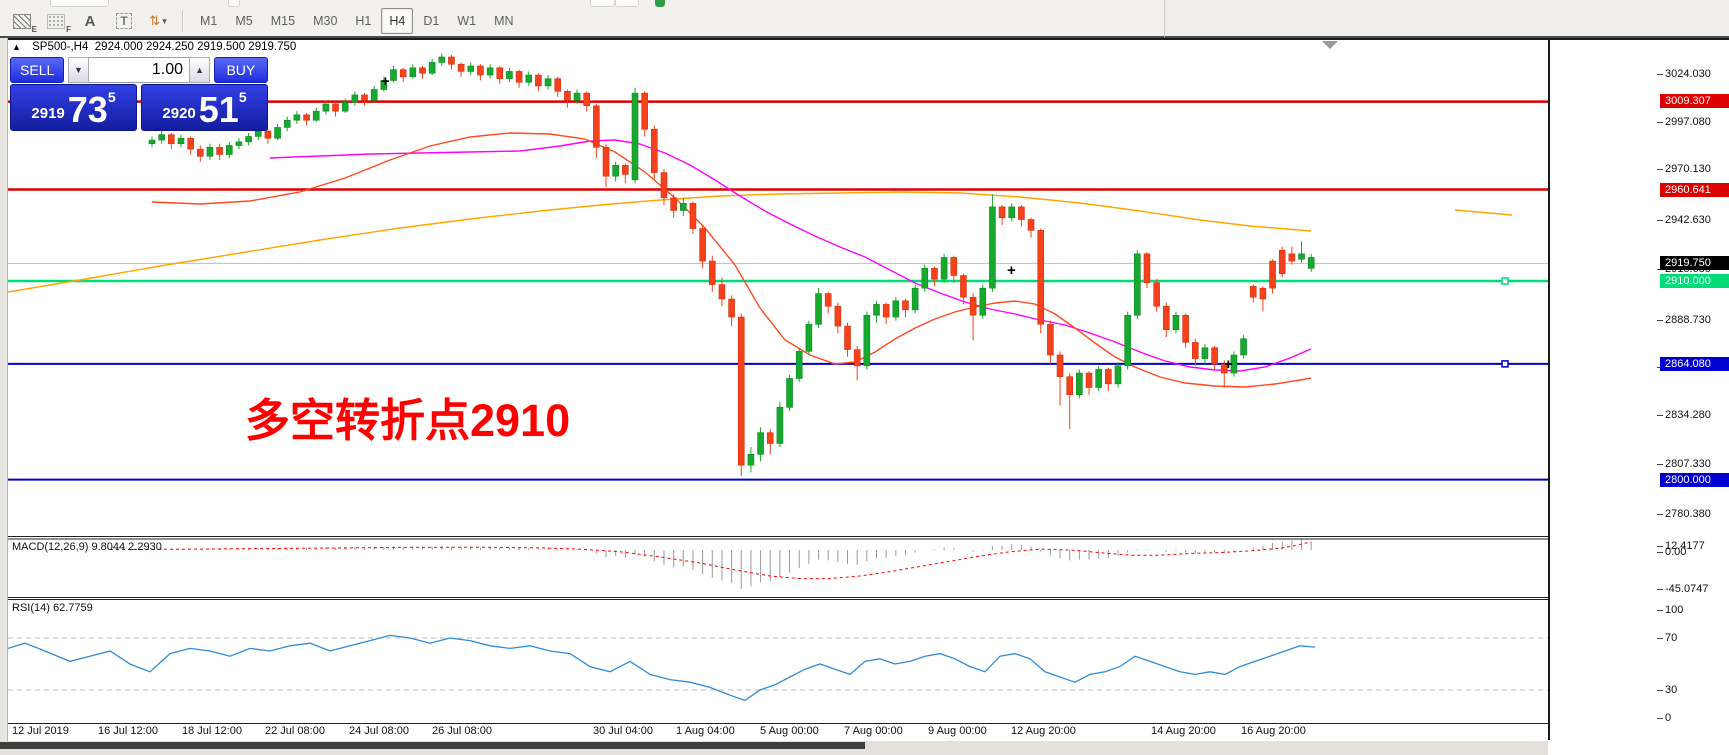  I want to click on price-tick-2888.730: 2888.730, so click(1684, 320).